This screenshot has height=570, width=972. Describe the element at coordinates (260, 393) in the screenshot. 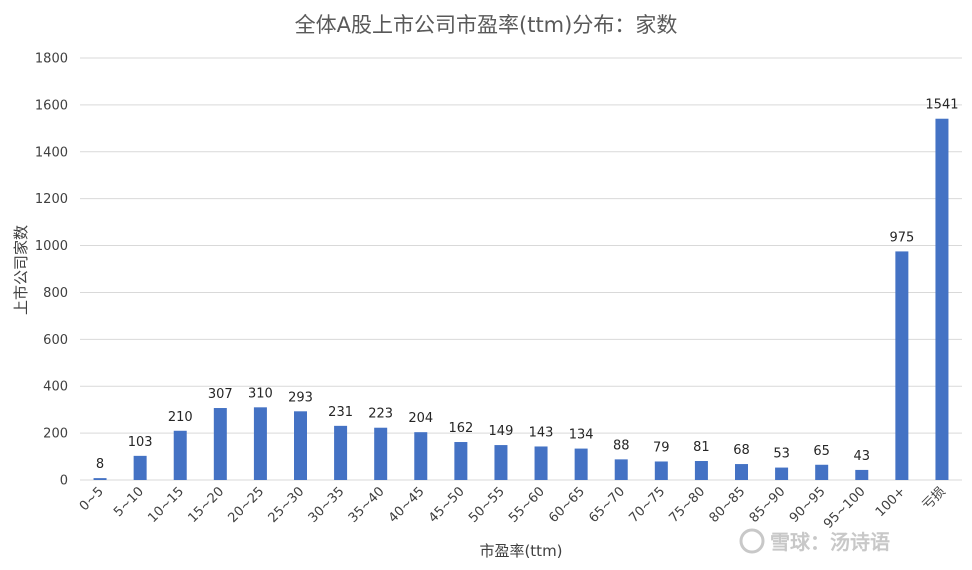

I see `data-label: 310` at that location.